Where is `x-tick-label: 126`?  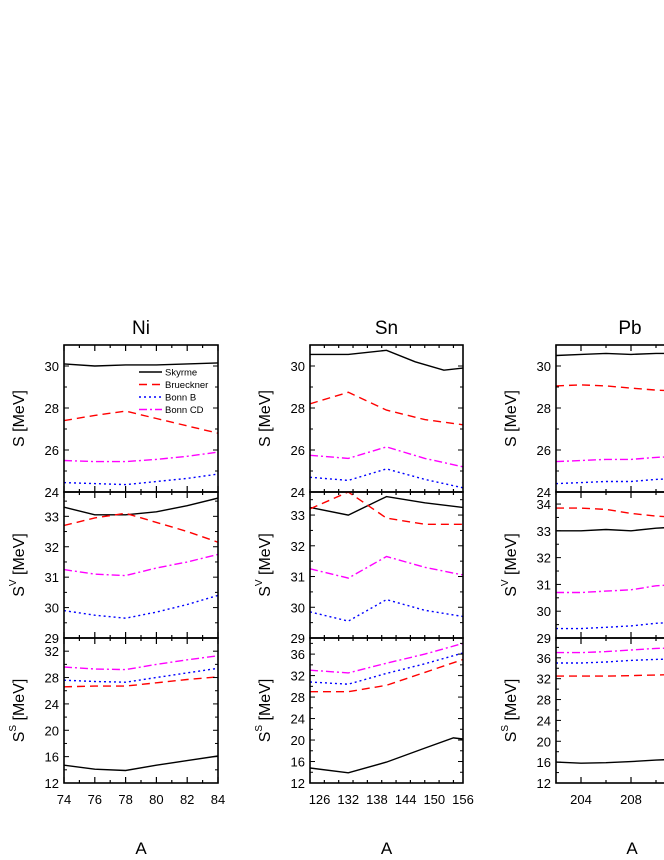 x-tick-label: 126 is located at coordinates (320, 799).